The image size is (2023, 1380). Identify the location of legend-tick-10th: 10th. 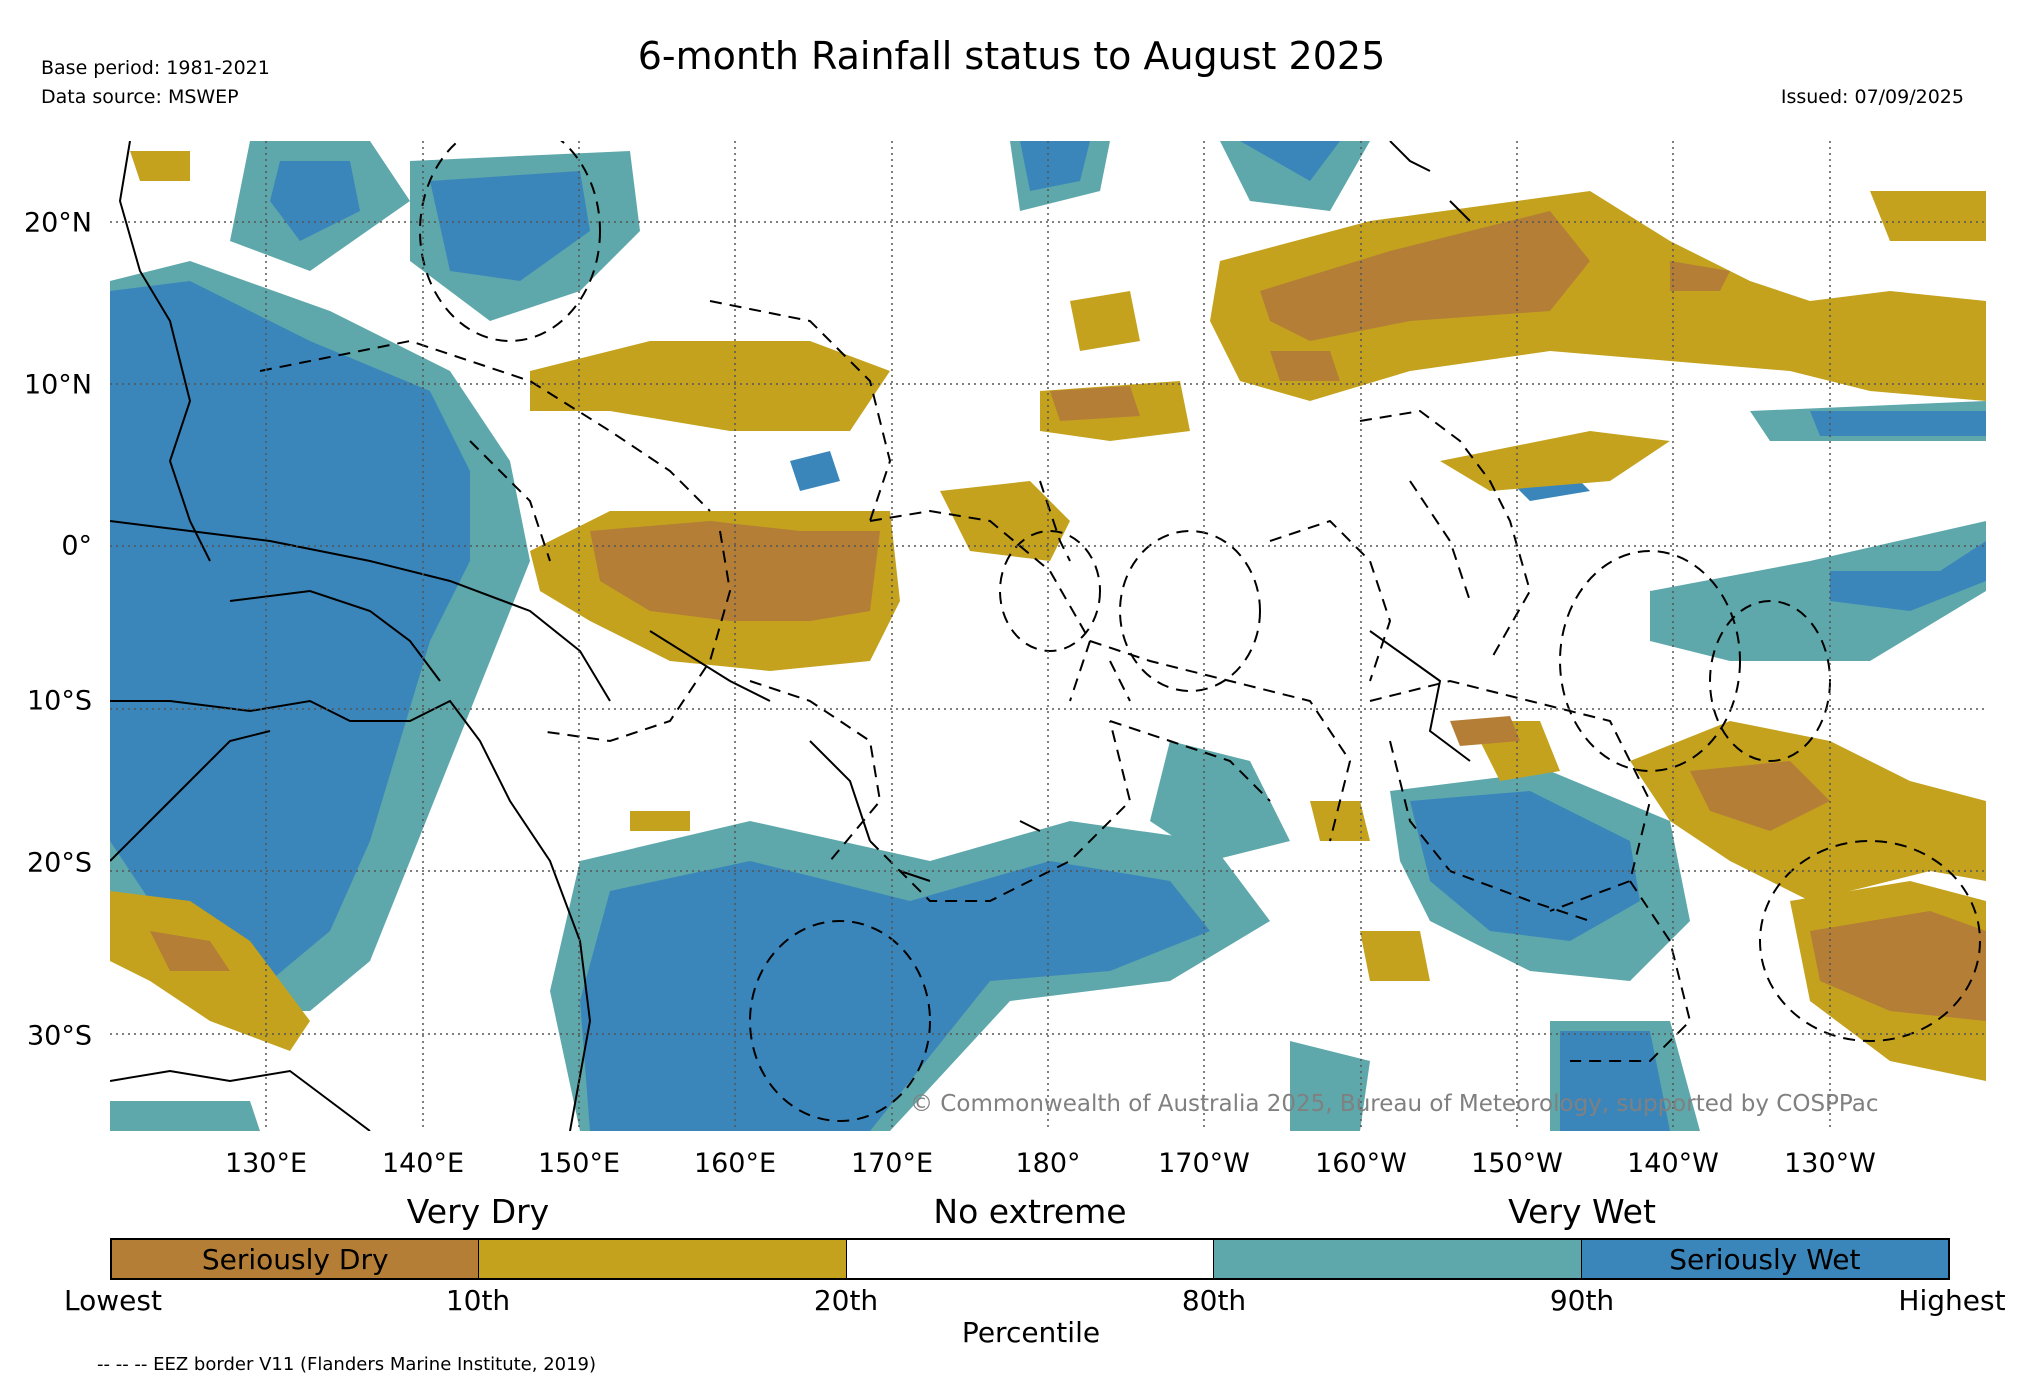
(478, 1300).